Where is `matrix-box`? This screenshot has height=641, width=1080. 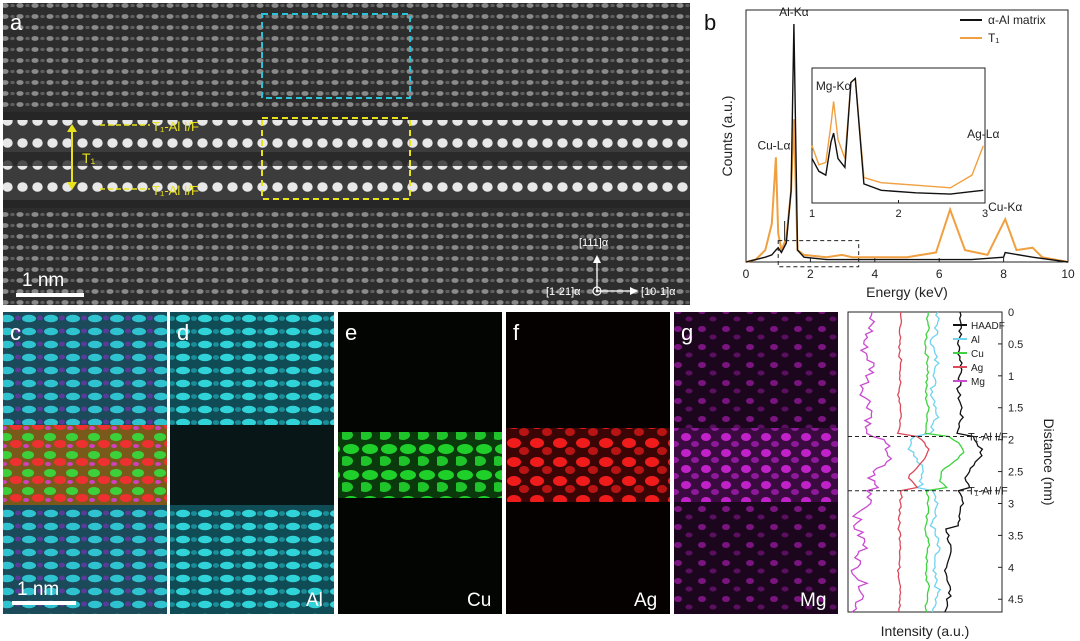 matrix-box is located at coordinates (336, 56).